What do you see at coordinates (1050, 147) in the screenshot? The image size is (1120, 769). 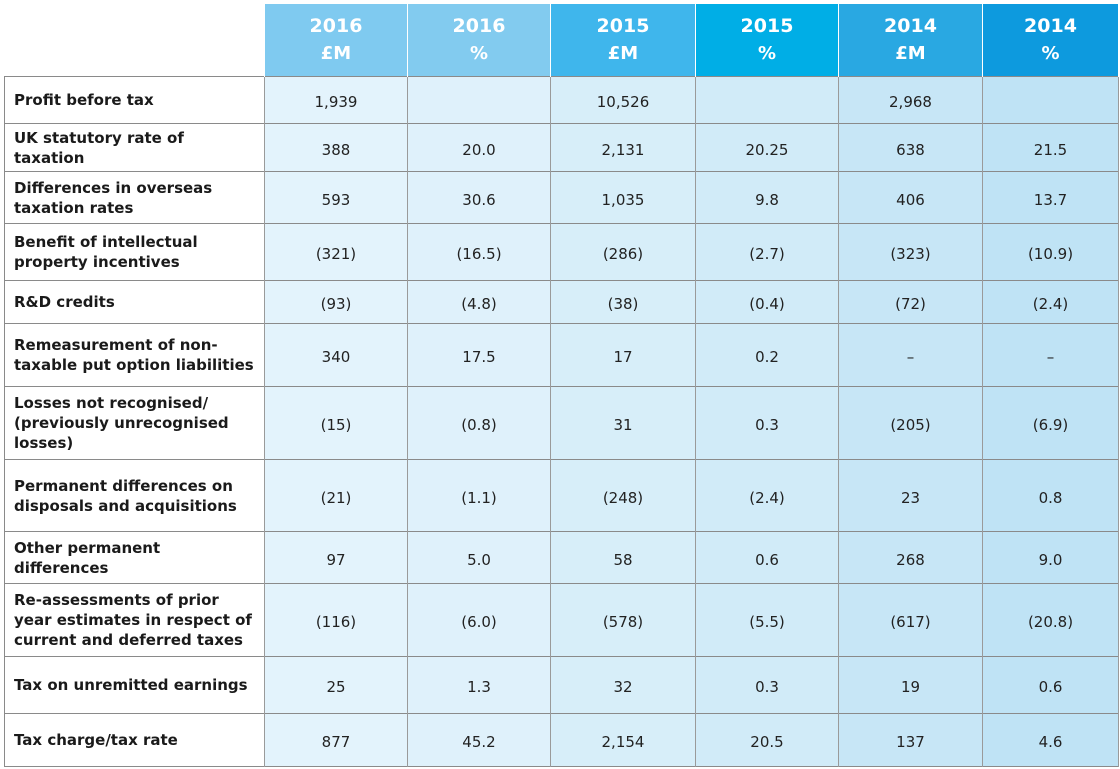 I see `table-cell: 21.5` at bounding box center [1050, 147].